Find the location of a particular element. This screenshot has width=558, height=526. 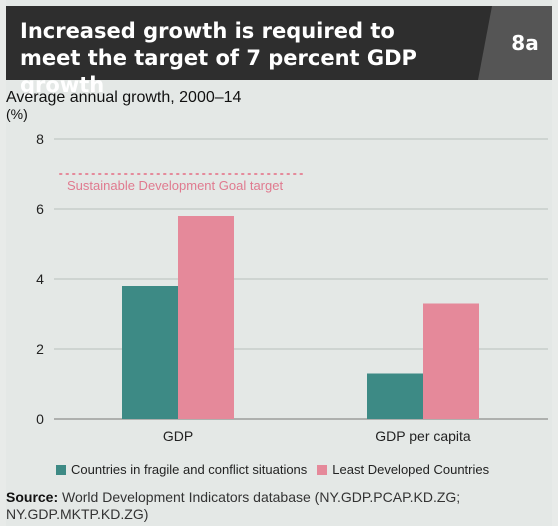

y-tick-label: 0 is located at coordinates (40, 419).